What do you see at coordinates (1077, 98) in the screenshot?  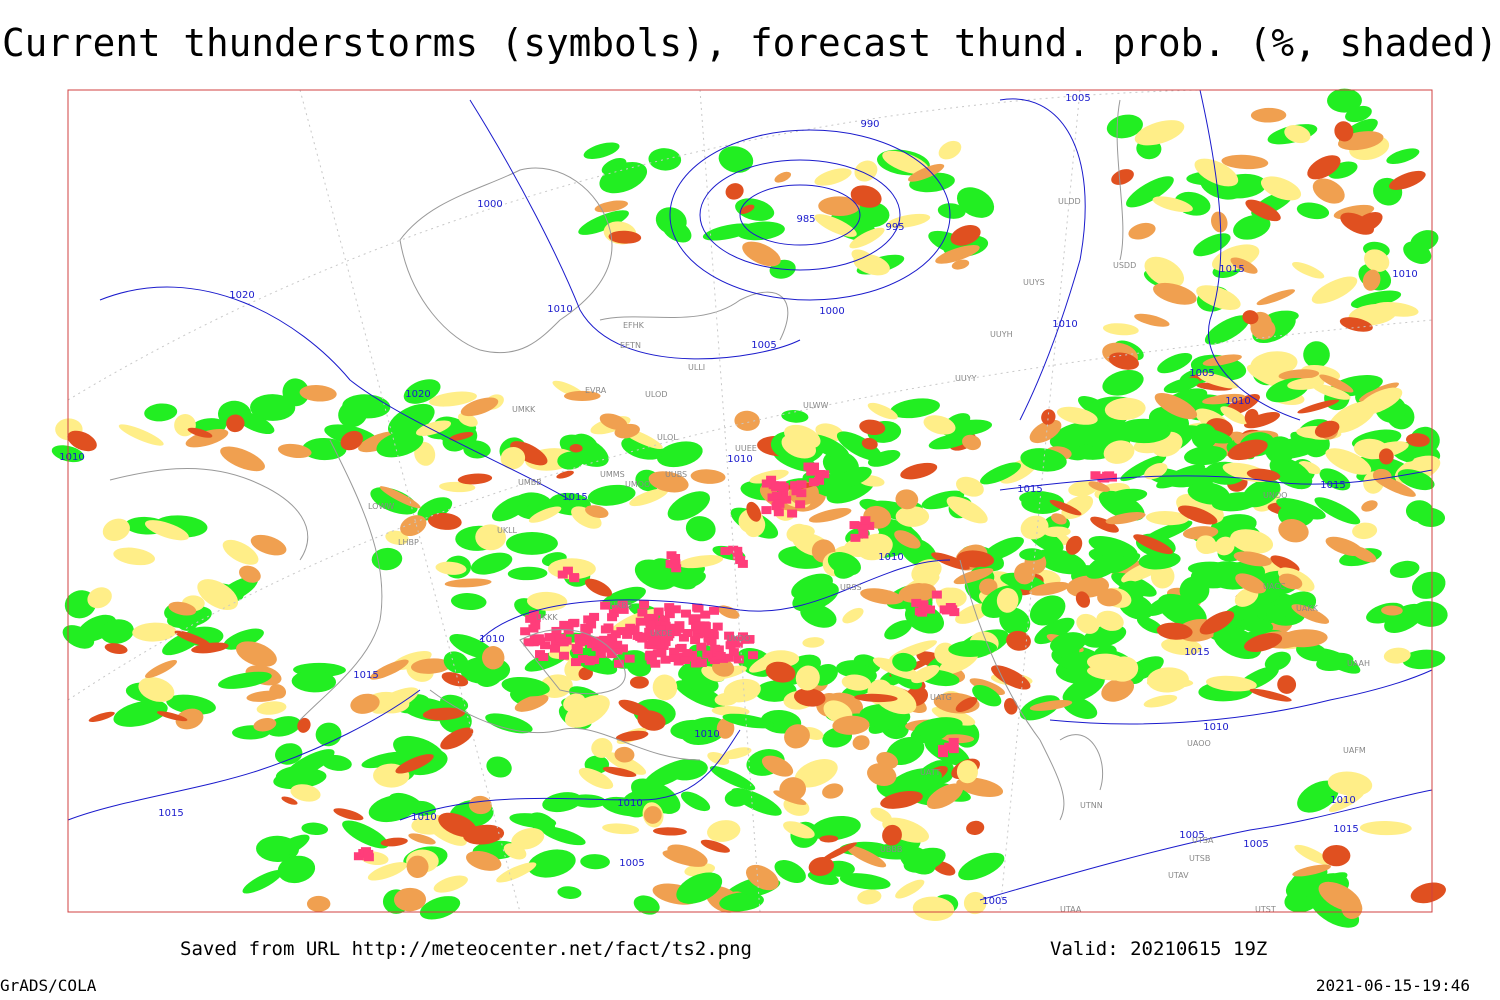 I see `isobar-label: 1005` at bounding box center [1077, 98].